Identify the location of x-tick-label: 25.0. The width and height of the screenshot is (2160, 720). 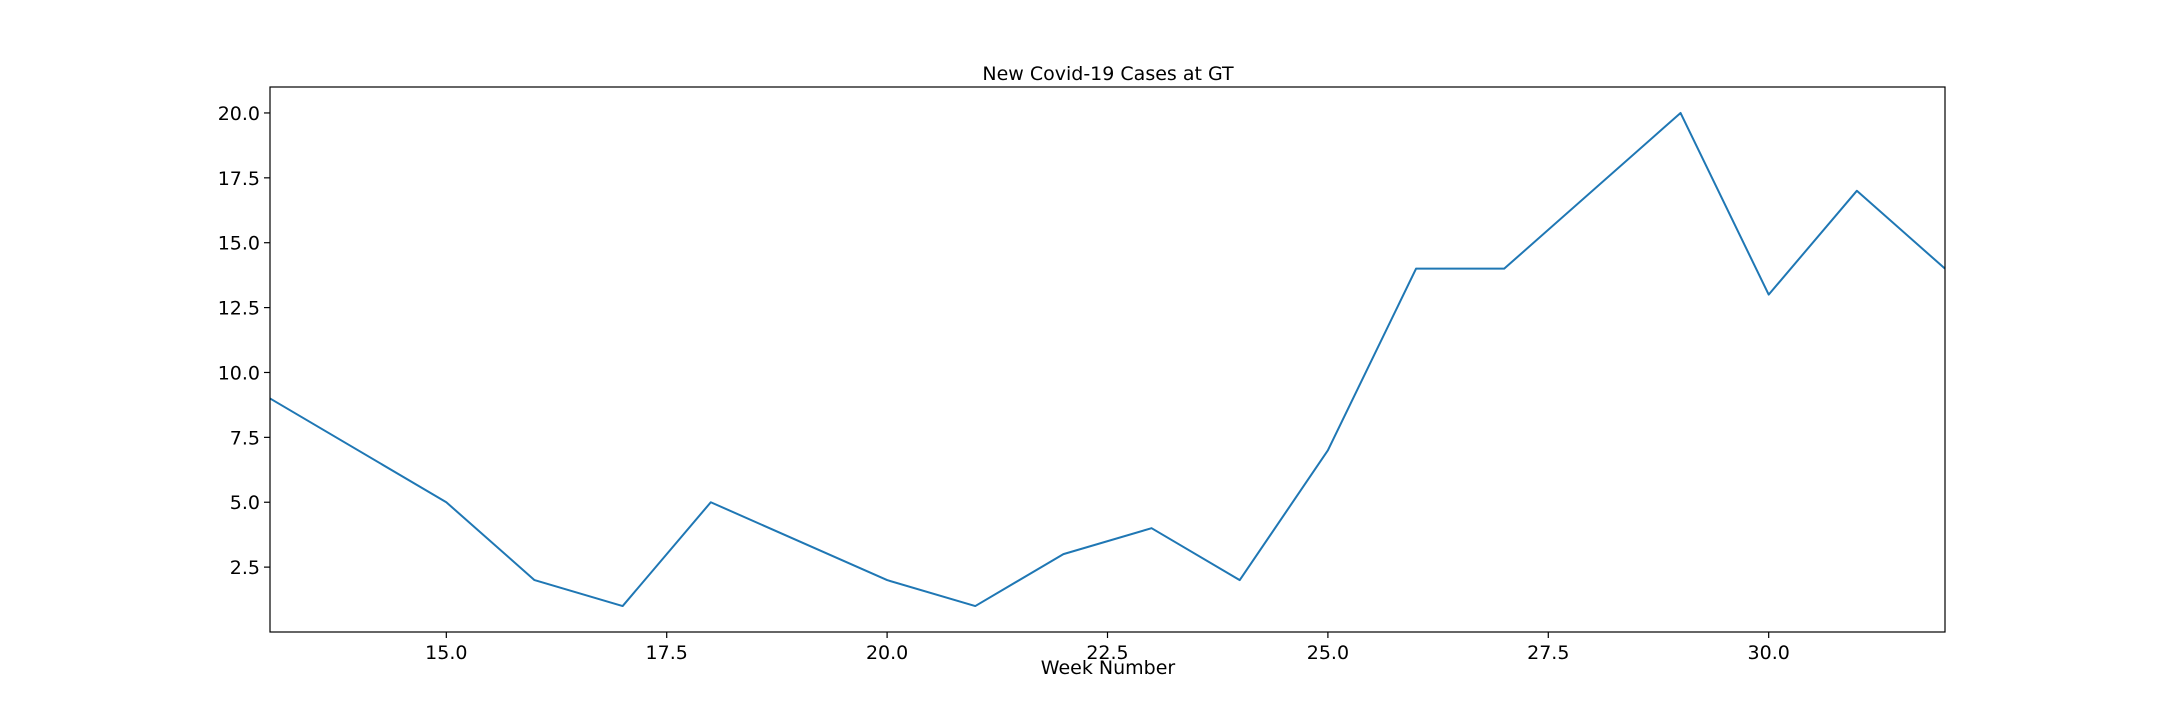
(1328, 653).